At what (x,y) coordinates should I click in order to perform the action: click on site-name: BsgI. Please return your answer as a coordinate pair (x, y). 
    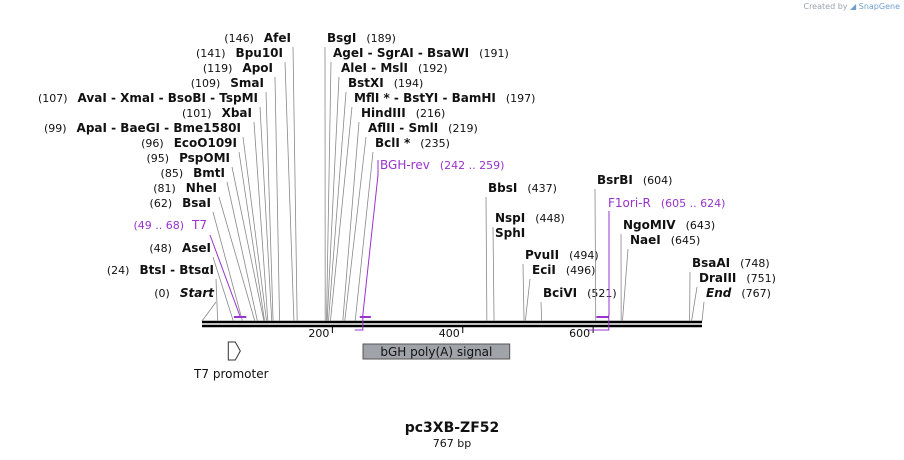
    Looking at the image, I should click on (341, 38).